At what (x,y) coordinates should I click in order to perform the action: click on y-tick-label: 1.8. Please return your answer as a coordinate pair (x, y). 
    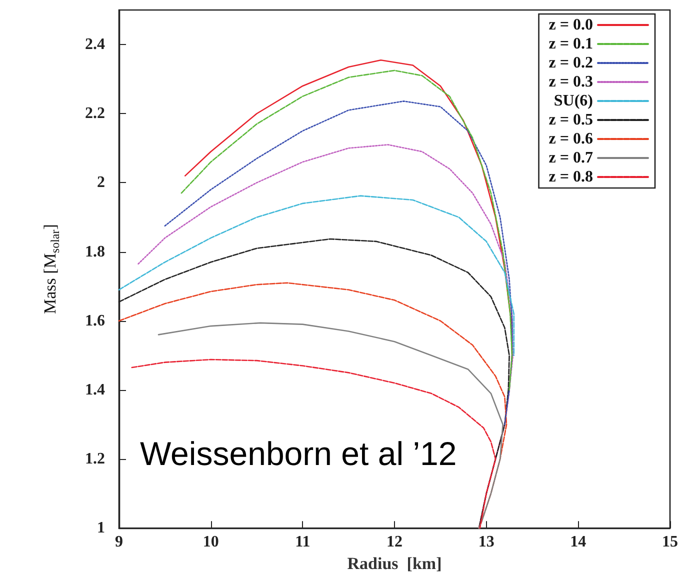
    Looking at the image, I should click on (95, 251).